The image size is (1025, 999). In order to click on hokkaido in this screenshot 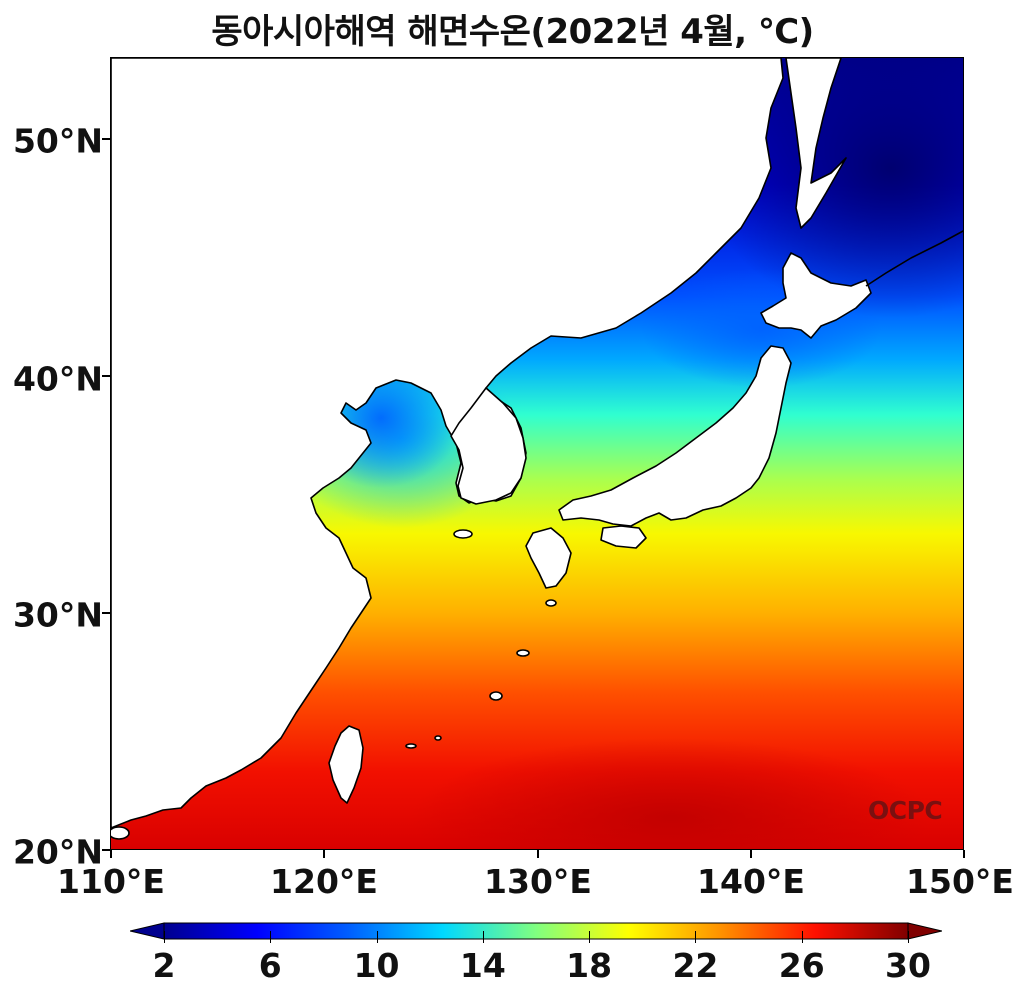, I will do `click(816, 295)`.